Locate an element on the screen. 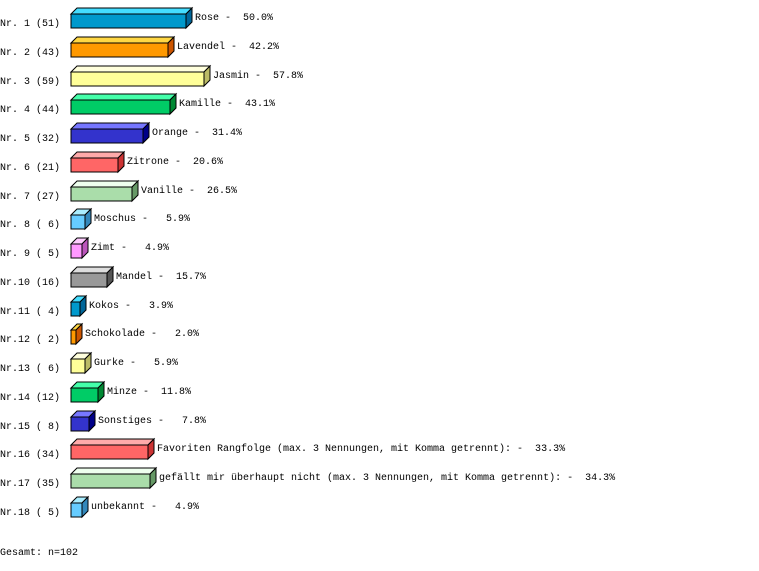  value-label: Kamille - 43.1% is located at coordinates (227, 104).